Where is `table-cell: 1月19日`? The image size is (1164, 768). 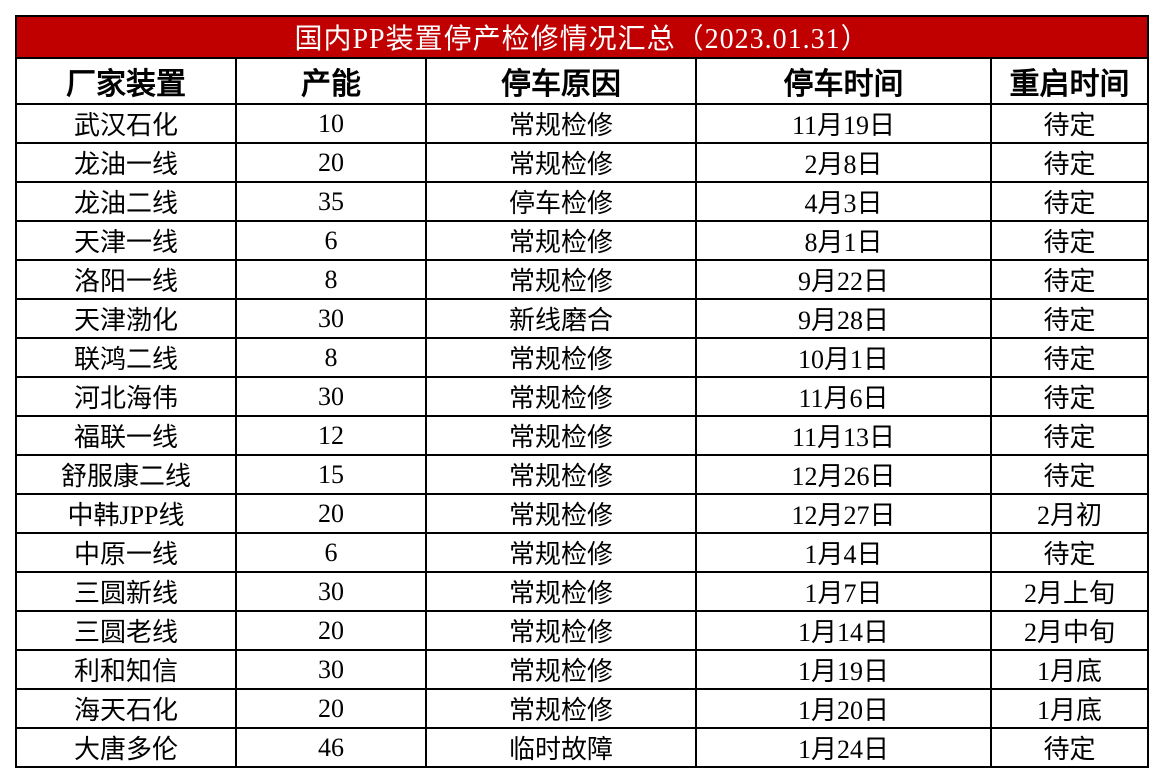 table-cell: 1月19日 is located at coordinates (843, 669).